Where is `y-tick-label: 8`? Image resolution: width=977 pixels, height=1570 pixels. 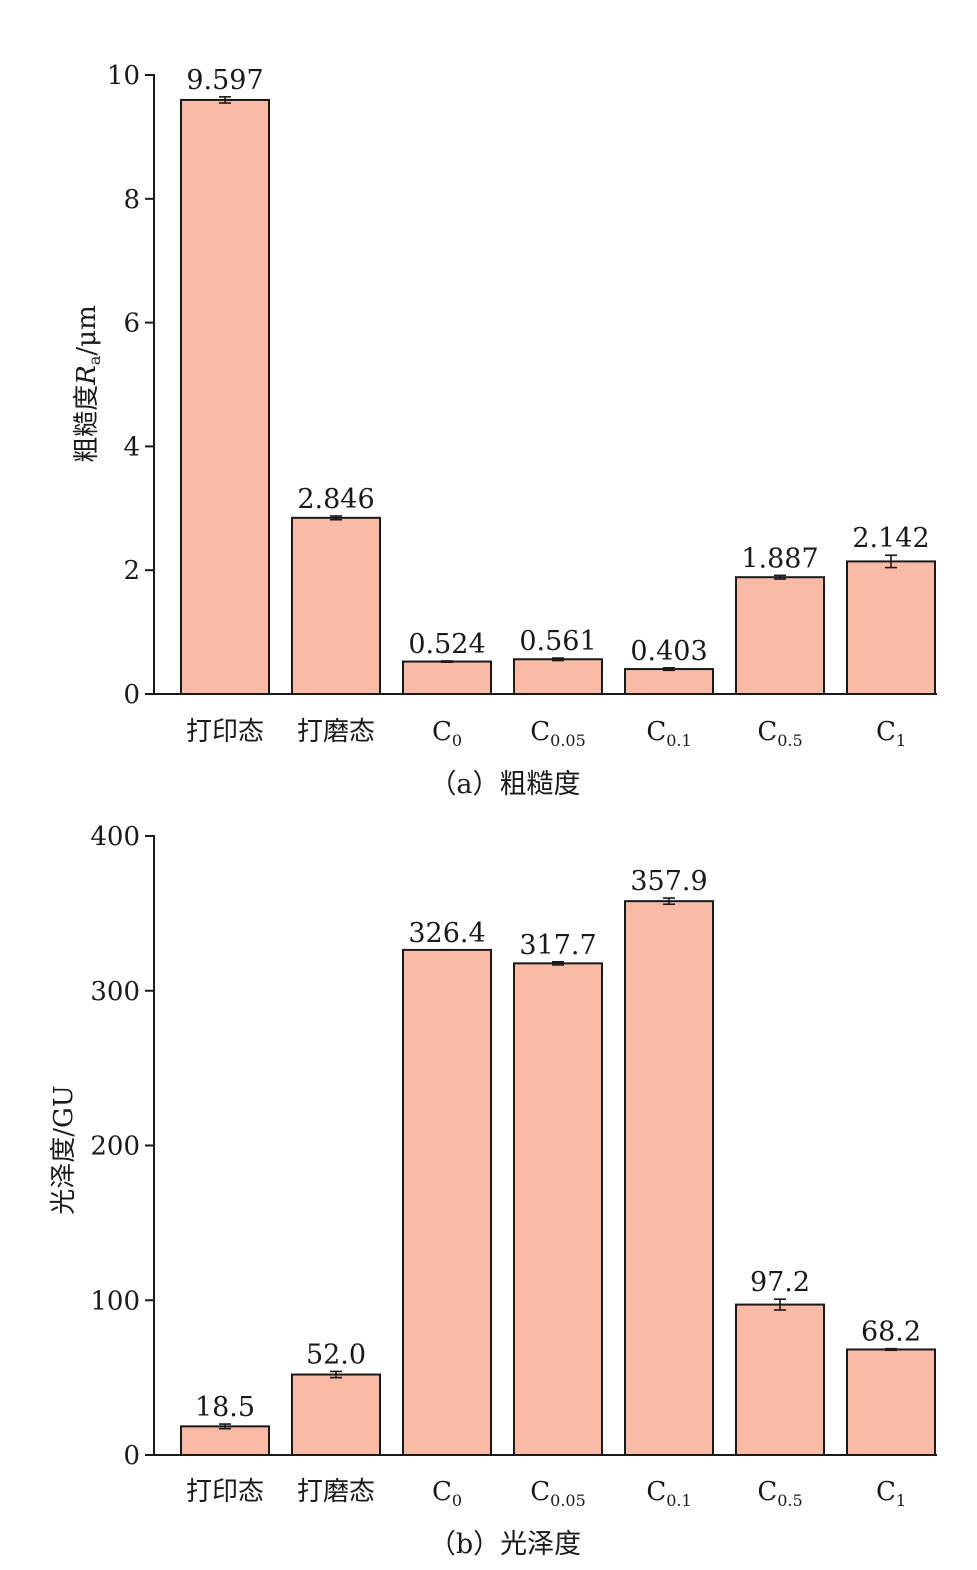 y-tick-label: 8 is located at coordinates (131, 200).